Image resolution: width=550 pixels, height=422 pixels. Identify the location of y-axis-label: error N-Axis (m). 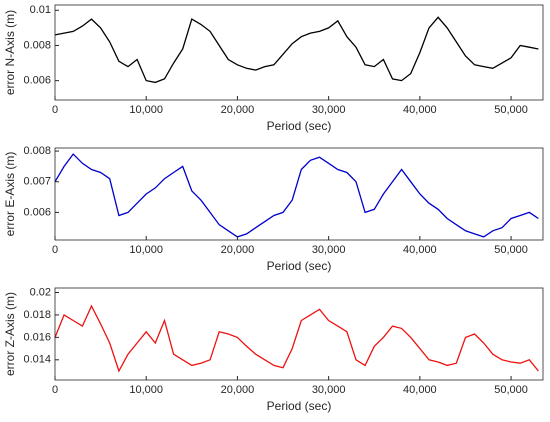
(10, 52).